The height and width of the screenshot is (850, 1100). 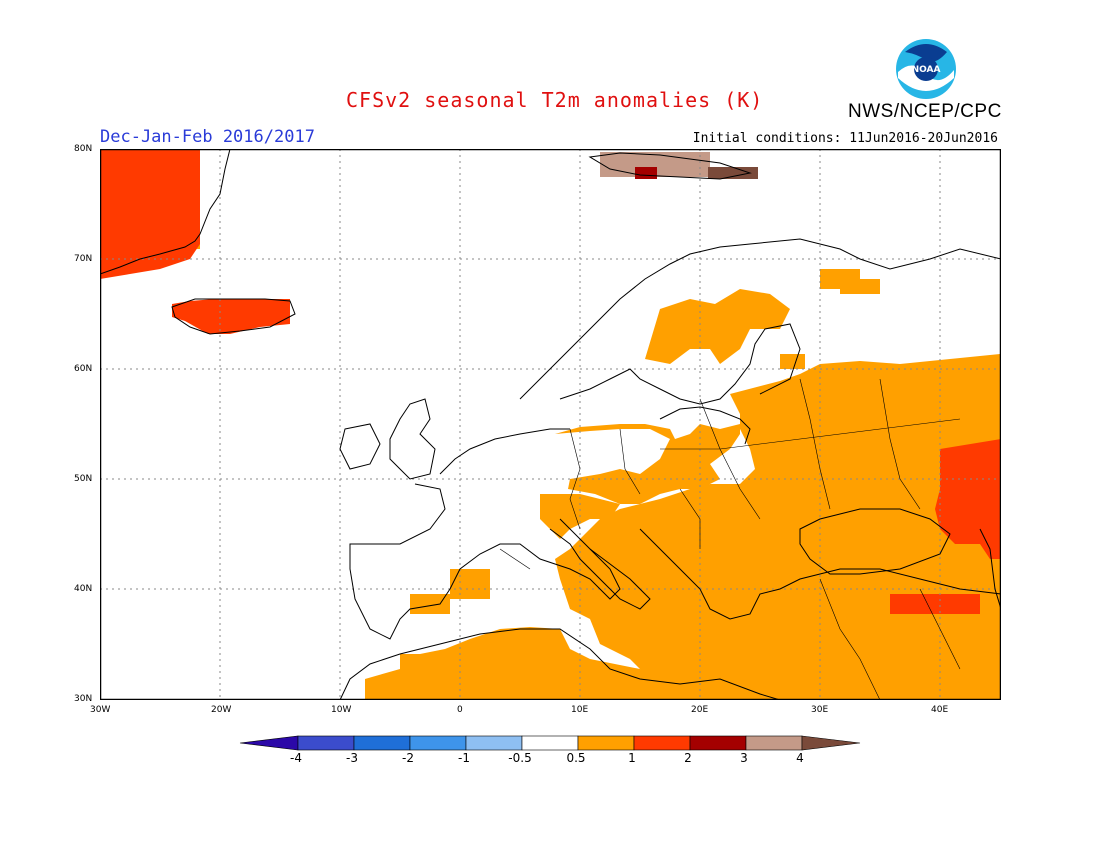 What do you see at coordinates (820, 710) in the screenshot?
I see `lon-tick-30e: 30E` at bounding box center [820, 710].